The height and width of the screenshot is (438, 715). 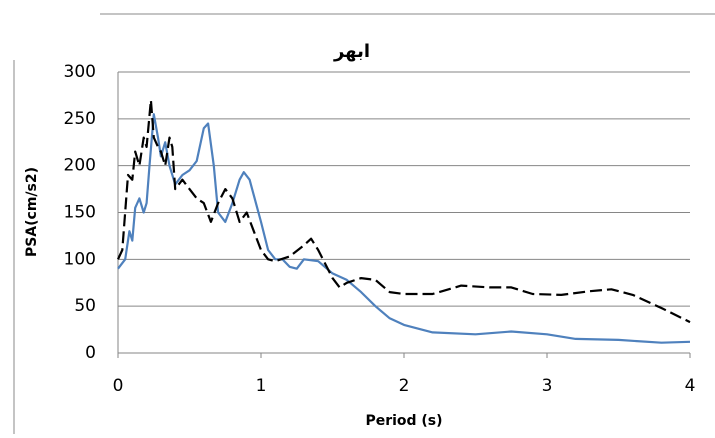 What do you see at coordinates (690, 386) in the screenshot?
I see `x-tick-label: 4` at bounding box center [690, 386].